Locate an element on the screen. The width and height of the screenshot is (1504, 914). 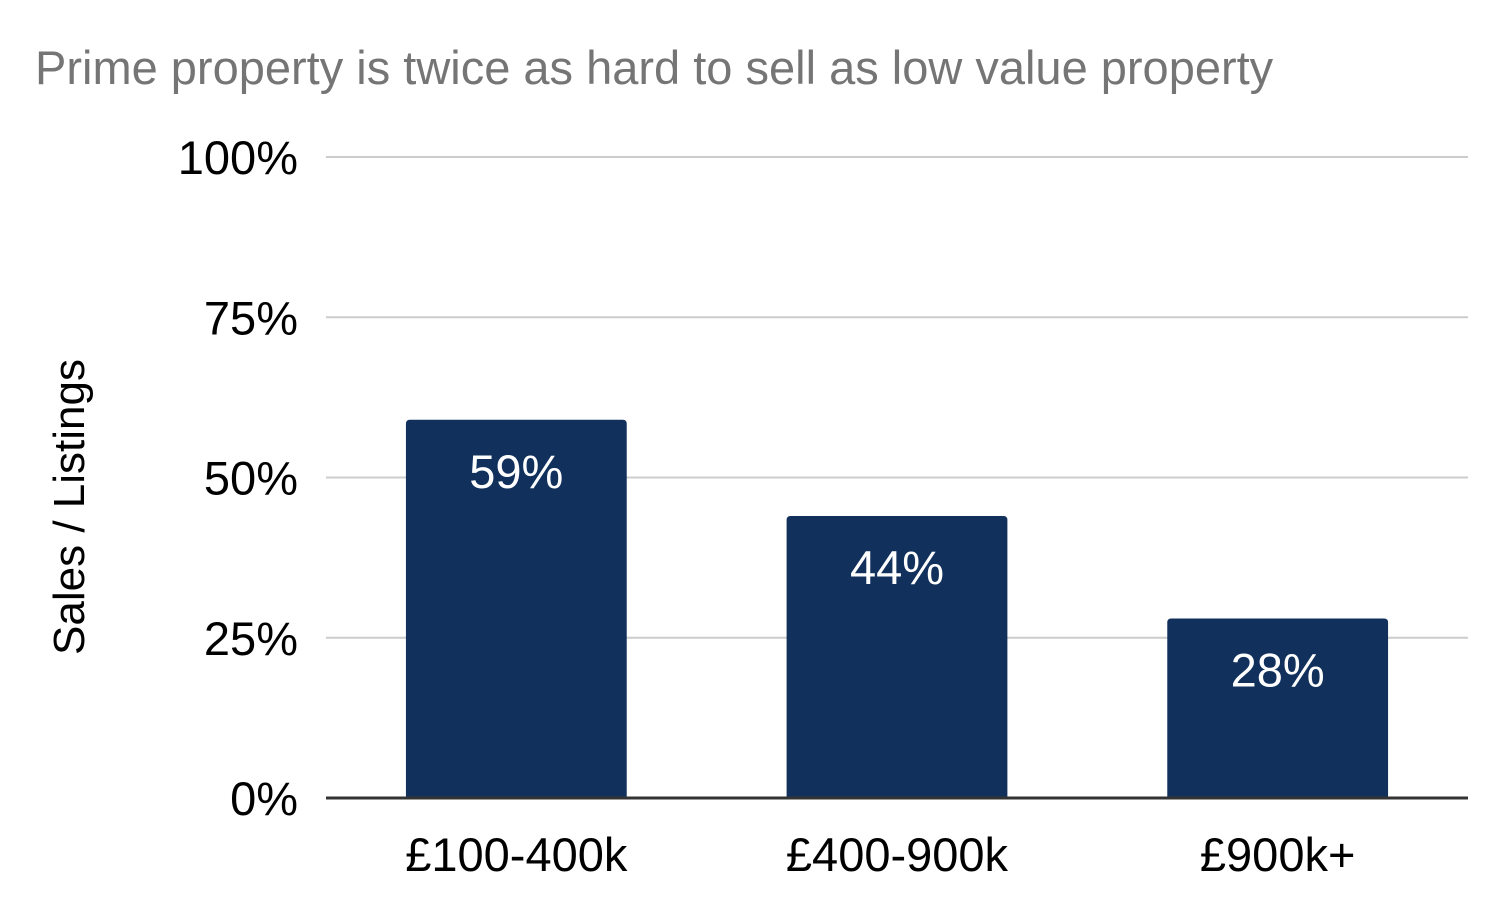
y-tick-labels: 0% 25% 50% 75% 100% is located at coordinates (238, 478).